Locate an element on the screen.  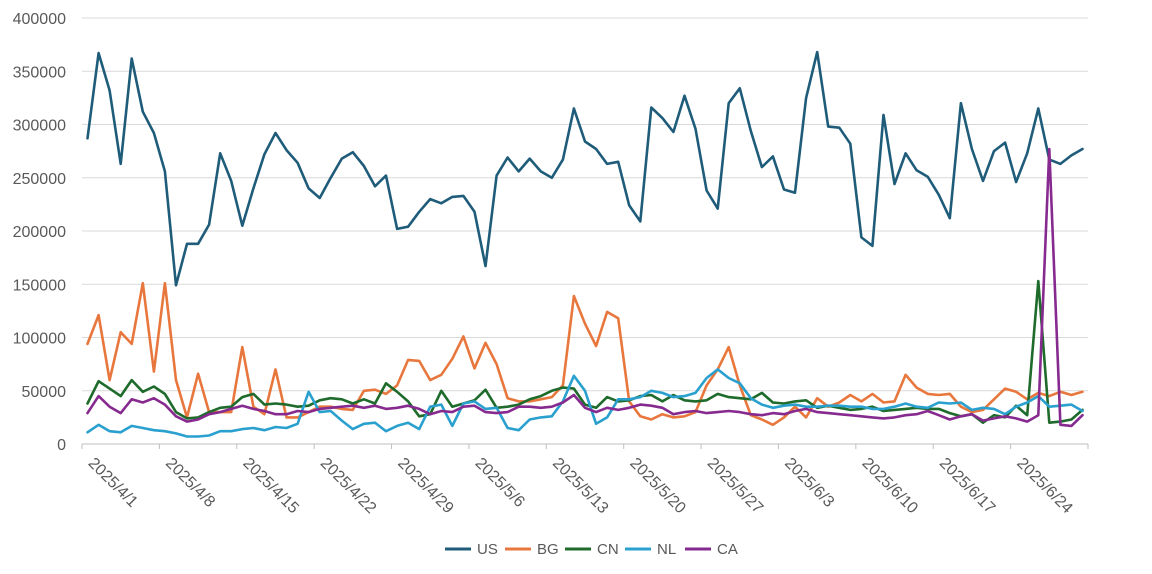
y-tick-label: 250000 is located at coordinates (39, 179).